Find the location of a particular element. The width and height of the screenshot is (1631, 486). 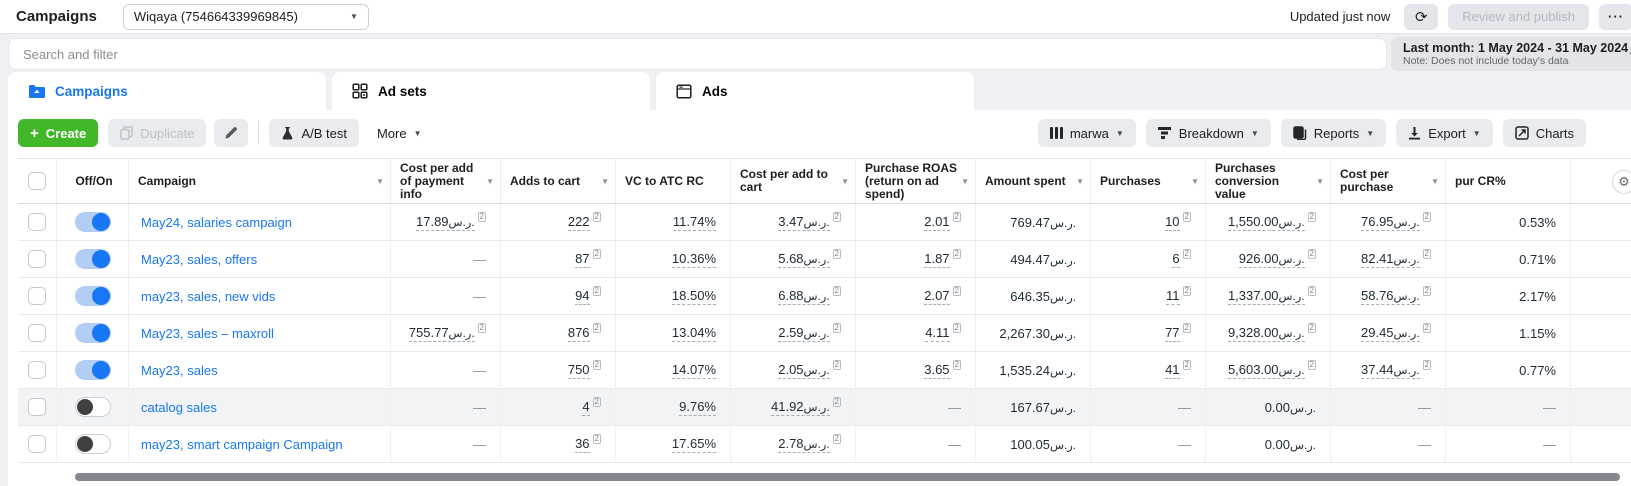

export-button: Export ▼ is located at coordinates (1444, 133).